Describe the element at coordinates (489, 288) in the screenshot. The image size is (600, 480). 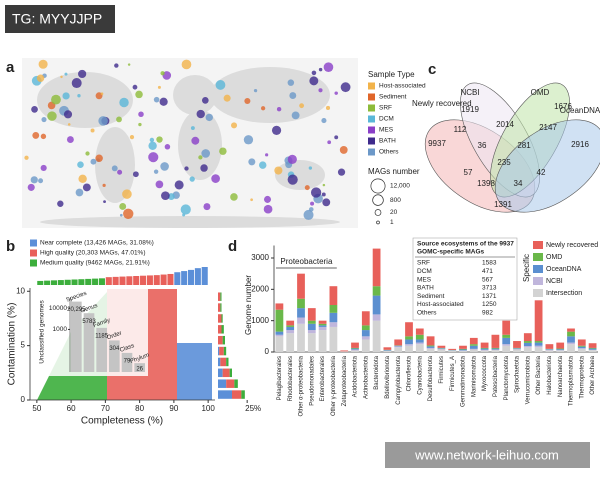
I see `table-cell: 3713` at that location.